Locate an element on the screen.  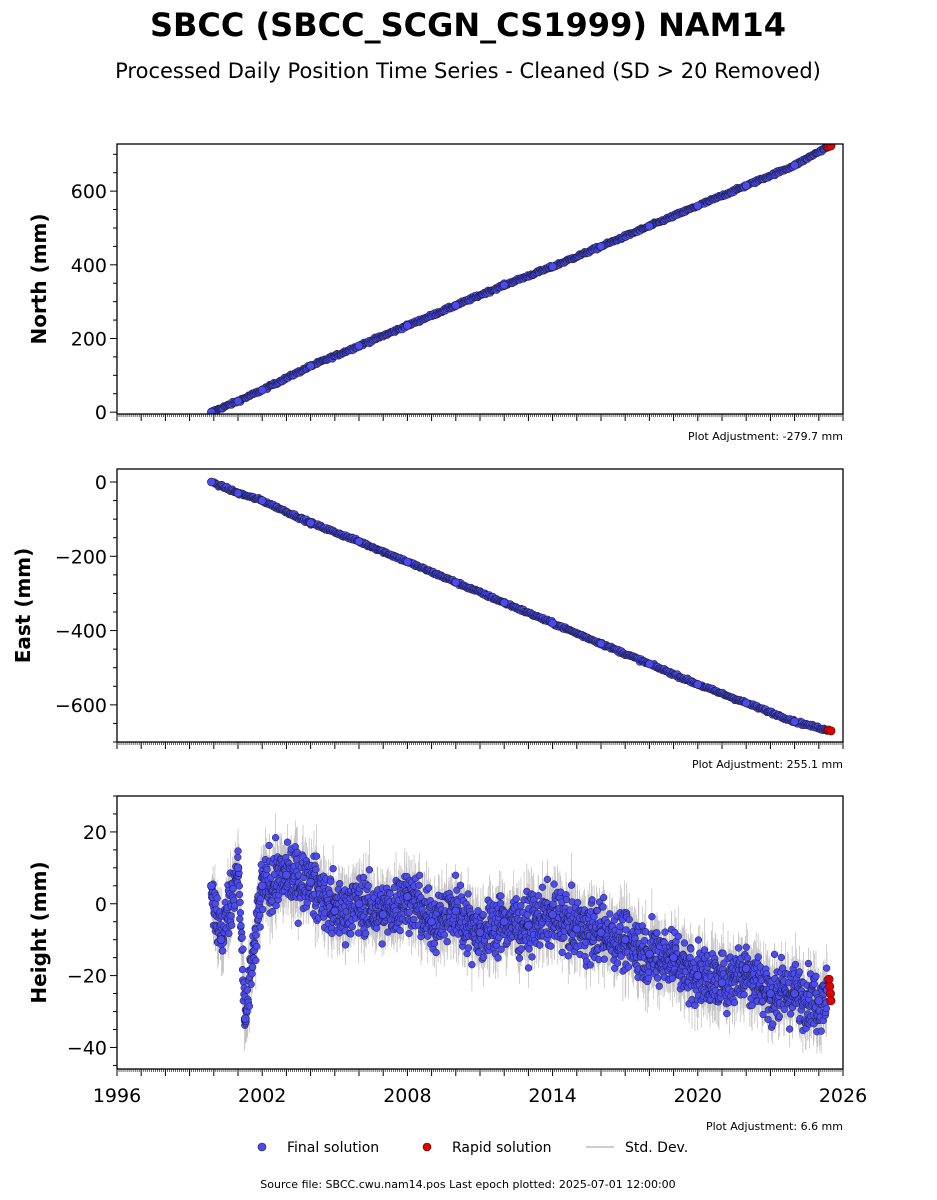
x-tick-label: 1996 is located at coordinates (117, 1096).